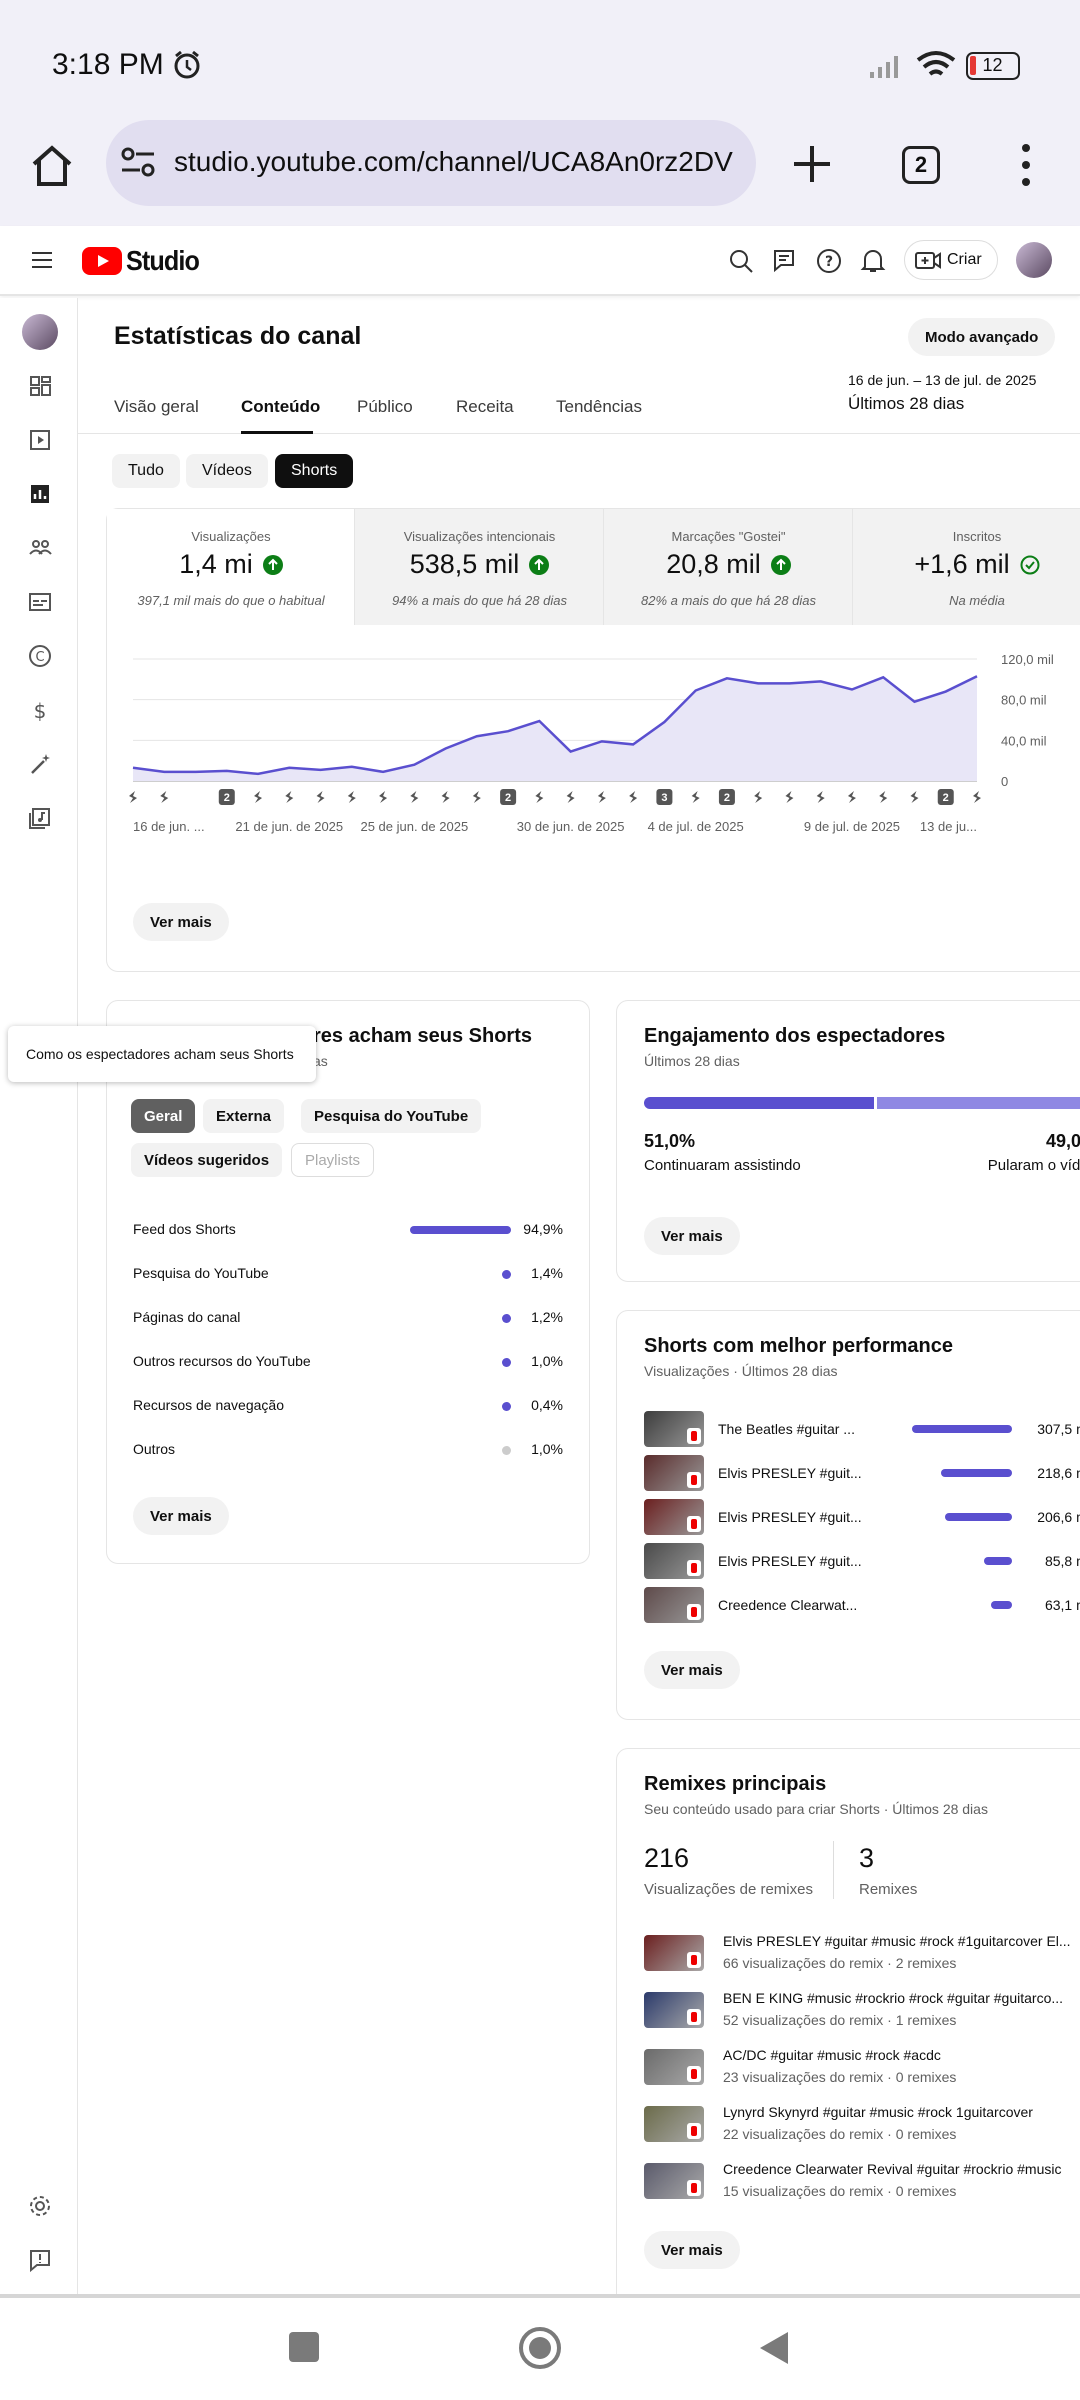  What do you see at coordinates (40, 2260) in the screenshot?
I see `send-feedback-icon` at bounding box center [40, 2260].